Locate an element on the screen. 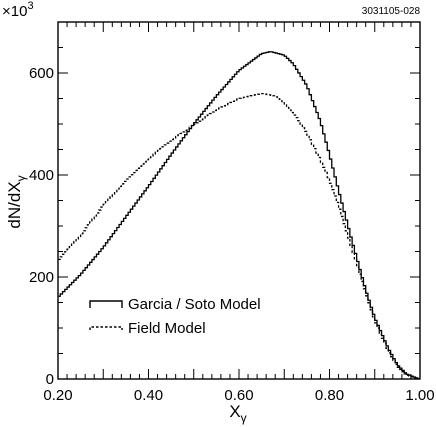 The width and height of the screenshot is (436, 427). y-multiplier-base: ×10 is located at coordinates (14, 11).